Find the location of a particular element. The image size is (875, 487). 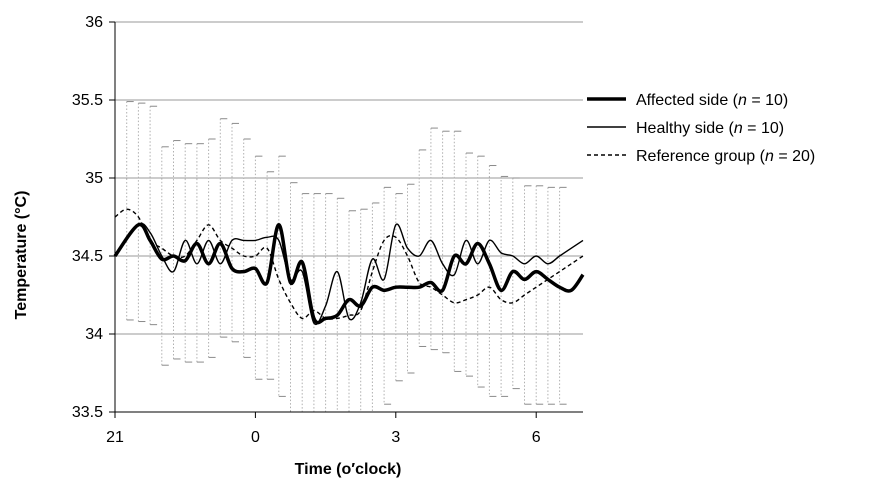

legend-label-2: Reference group (n = 20) is located at coordinates (725, 156).